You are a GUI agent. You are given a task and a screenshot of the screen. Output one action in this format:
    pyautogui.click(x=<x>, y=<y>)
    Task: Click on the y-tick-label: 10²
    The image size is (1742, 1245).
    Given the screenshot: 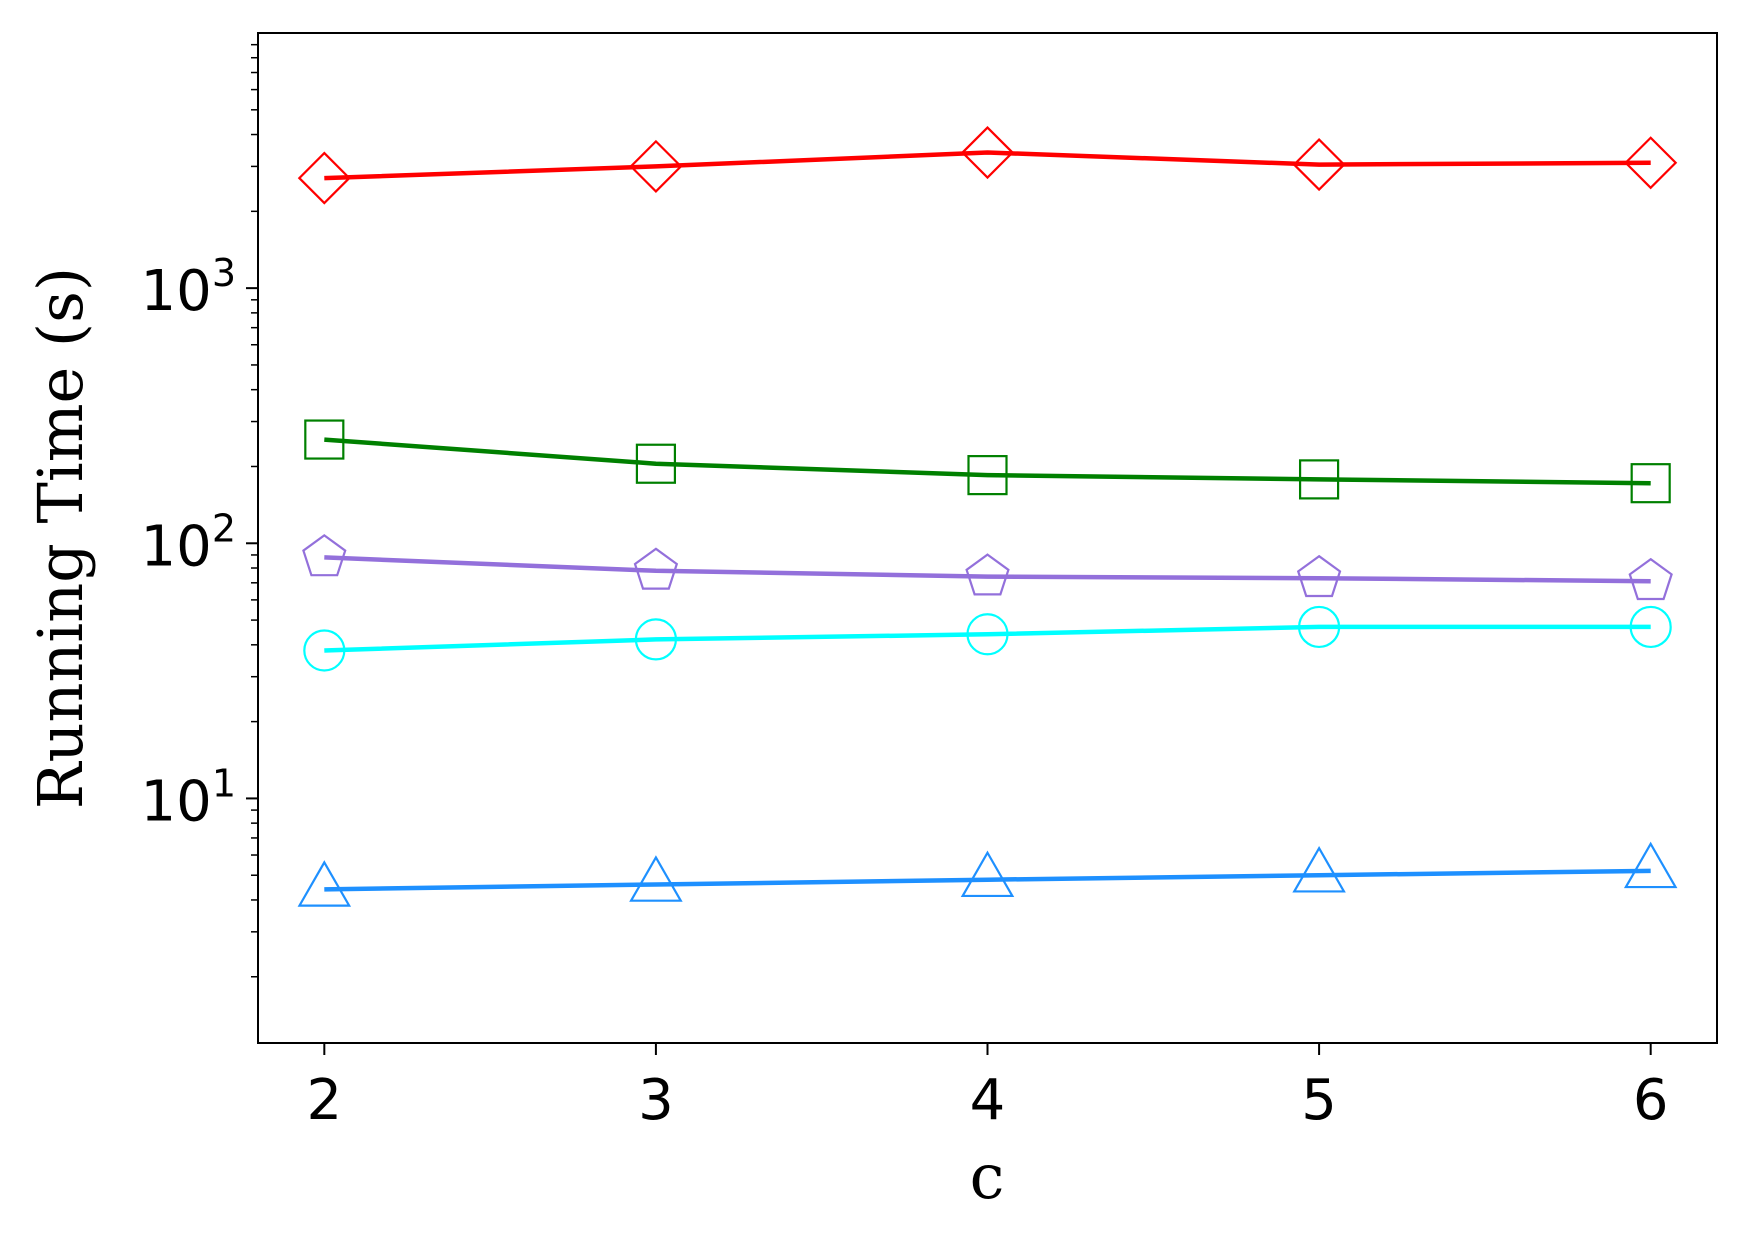 What is the action you would take?
    pyautogui.click(x=188, y=542)
    